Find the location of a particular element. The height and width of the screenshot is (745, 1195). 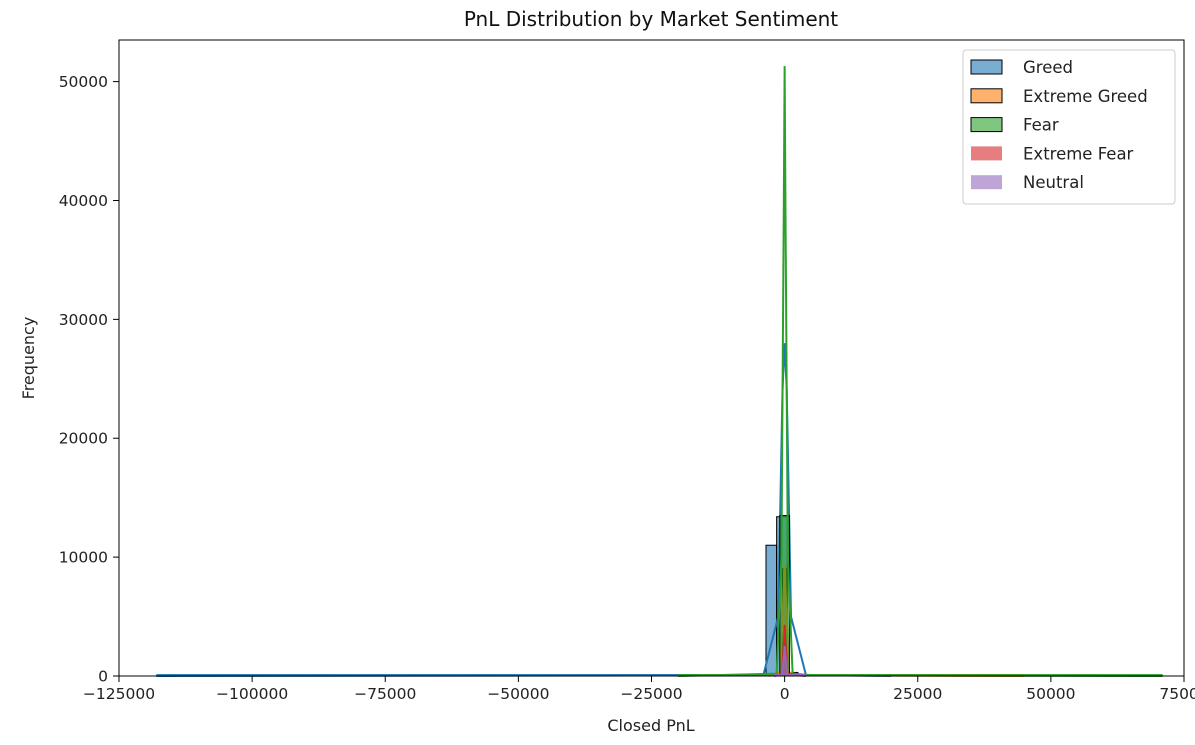

kde-curve is located at coordinates (790, 661).